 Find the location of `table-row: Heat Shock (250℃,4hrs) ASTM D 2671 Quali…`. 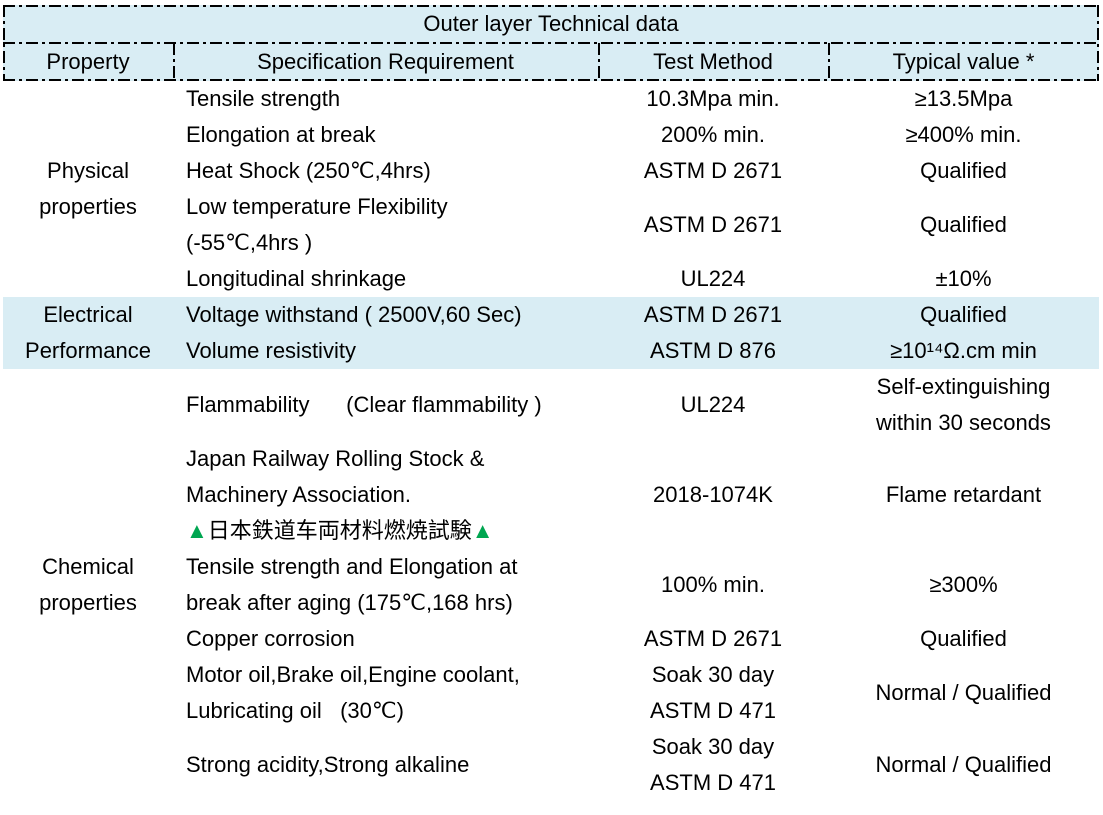

table-row: Heat Shock (250℃,4hrs) ASTM D 2671 Quali… is located at coordinates (551, 171).